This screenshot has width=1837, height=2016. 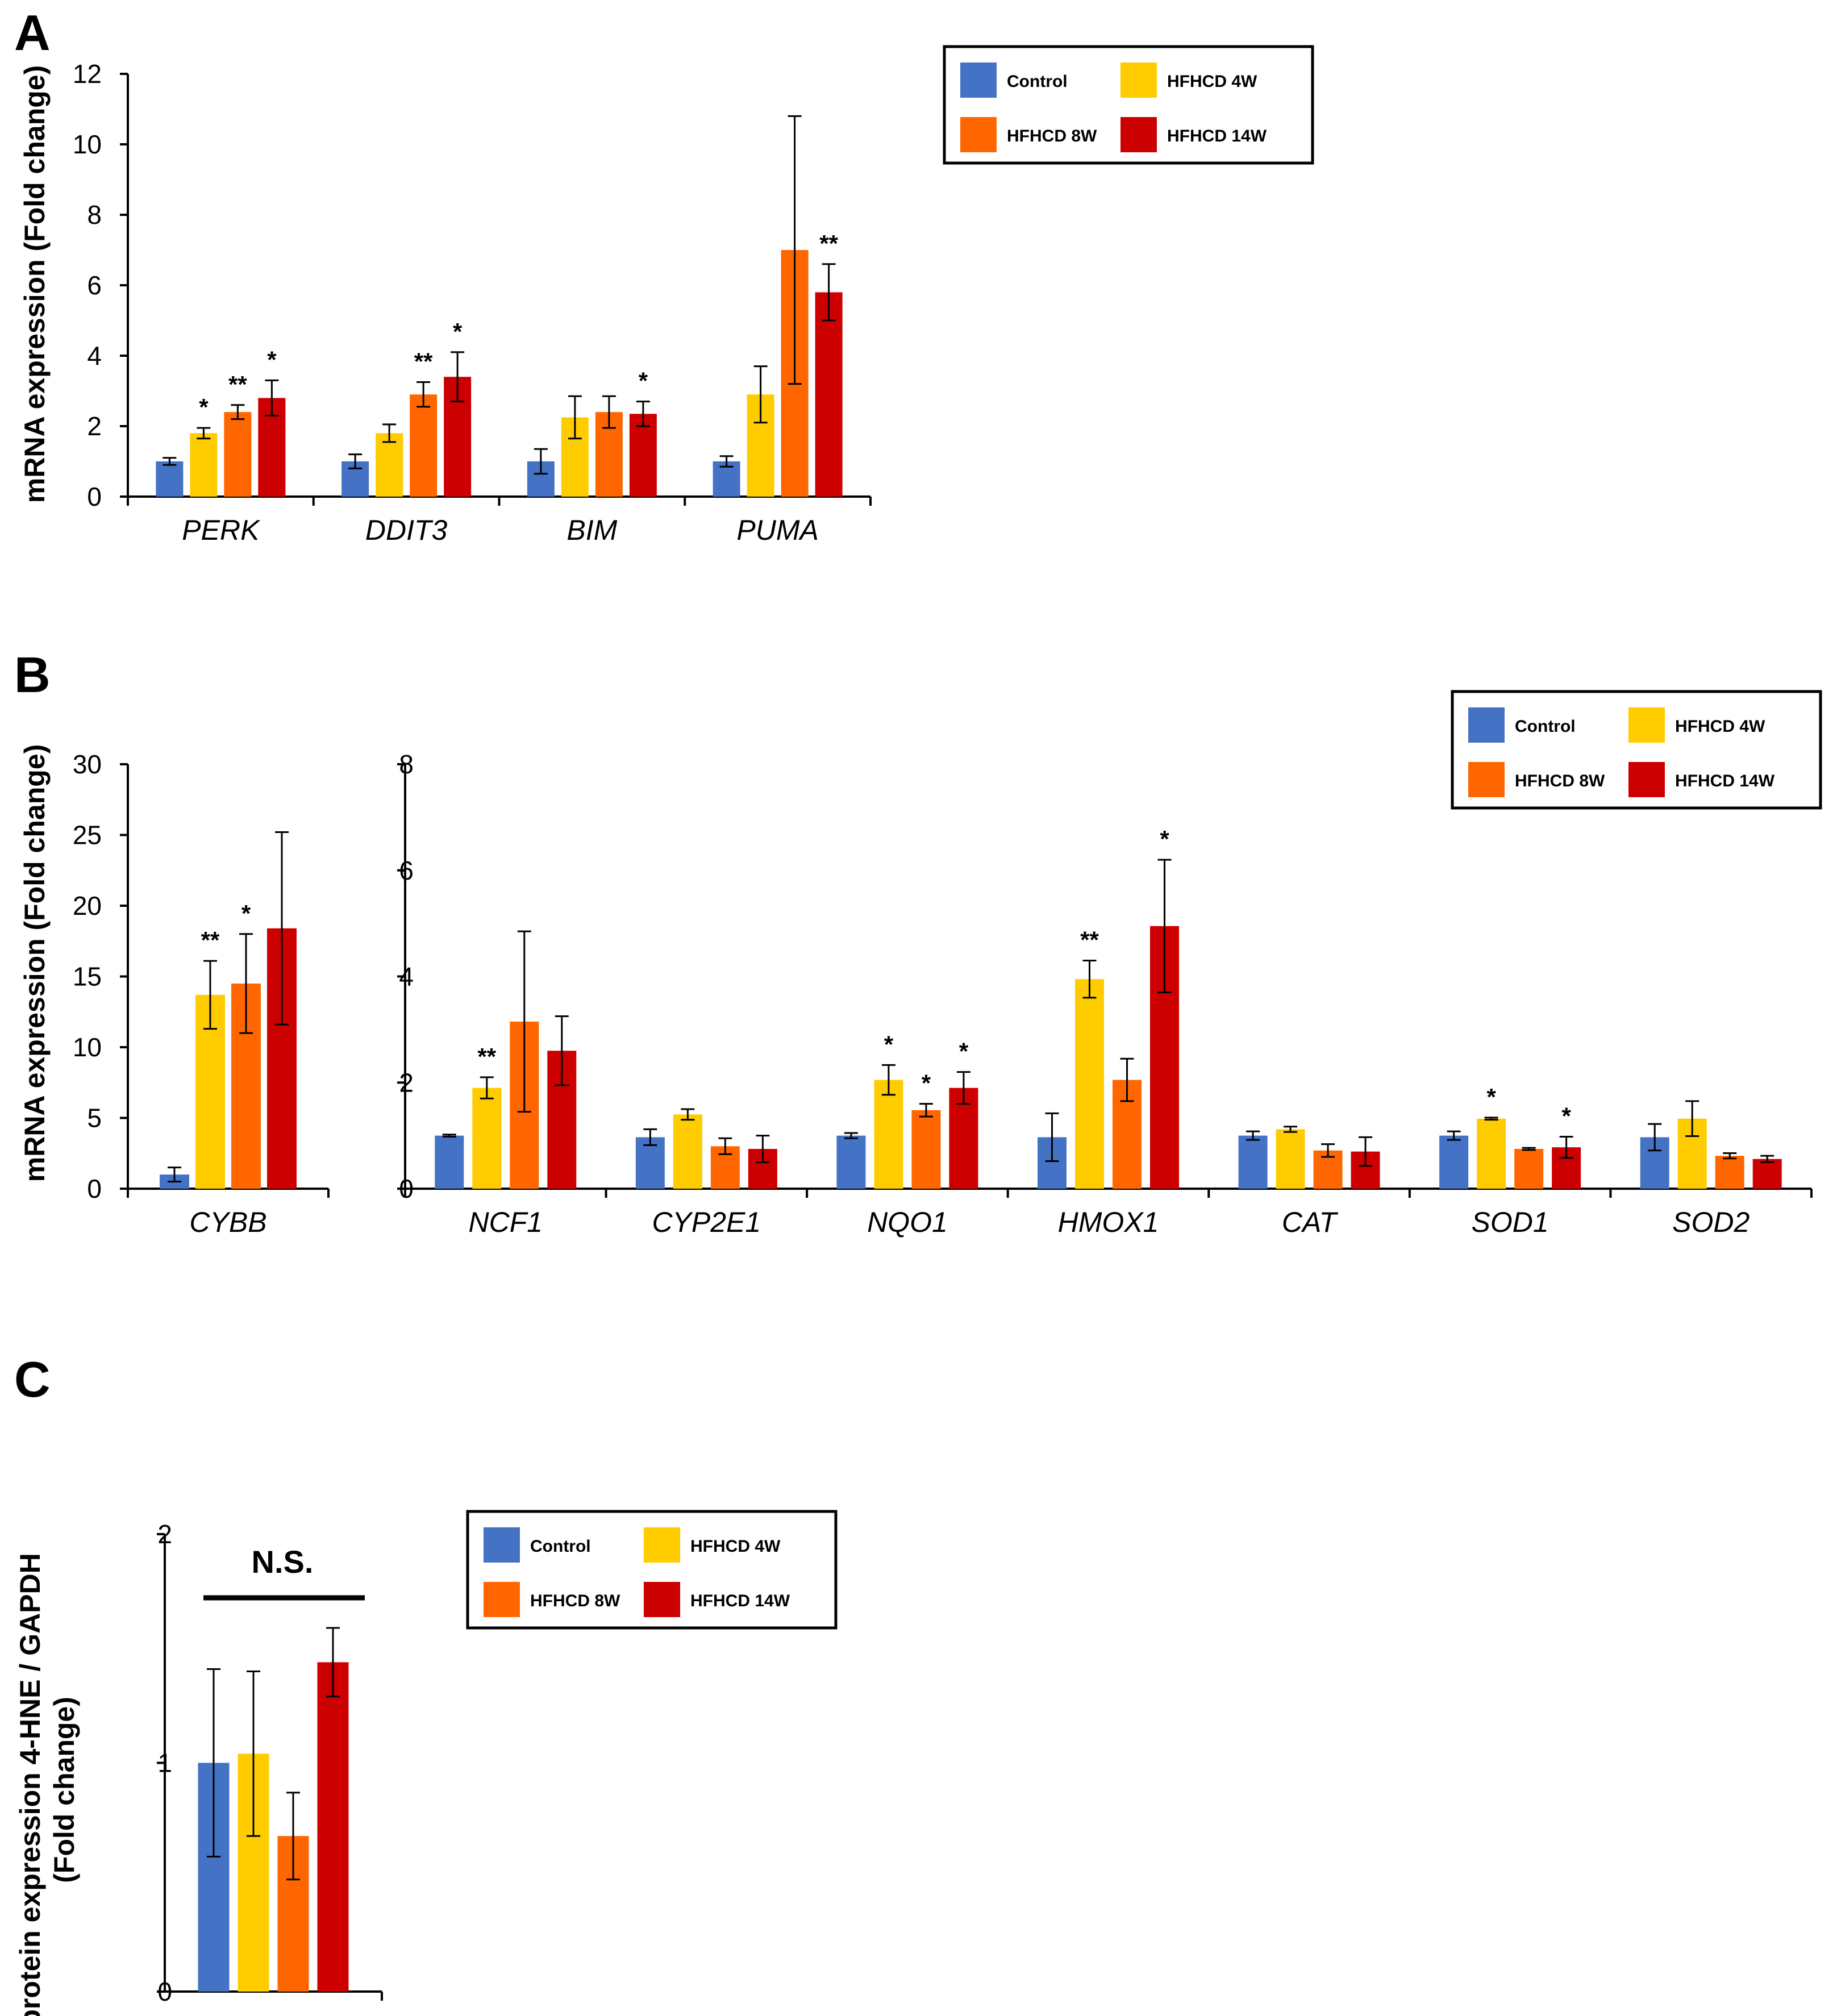 I want to click on p1-y-tick-label: 10, so click(x=87, y=1047).